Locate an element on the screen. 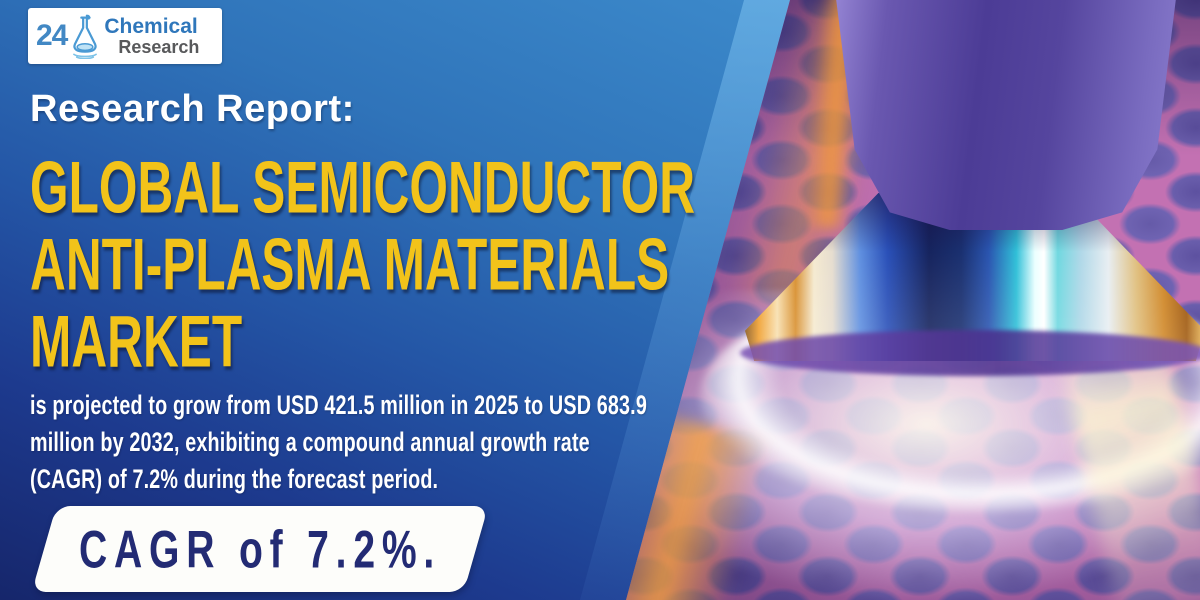 The image size is (1200, 600). logo-line-chemical: Chemical is located at coordinates (151, 27).